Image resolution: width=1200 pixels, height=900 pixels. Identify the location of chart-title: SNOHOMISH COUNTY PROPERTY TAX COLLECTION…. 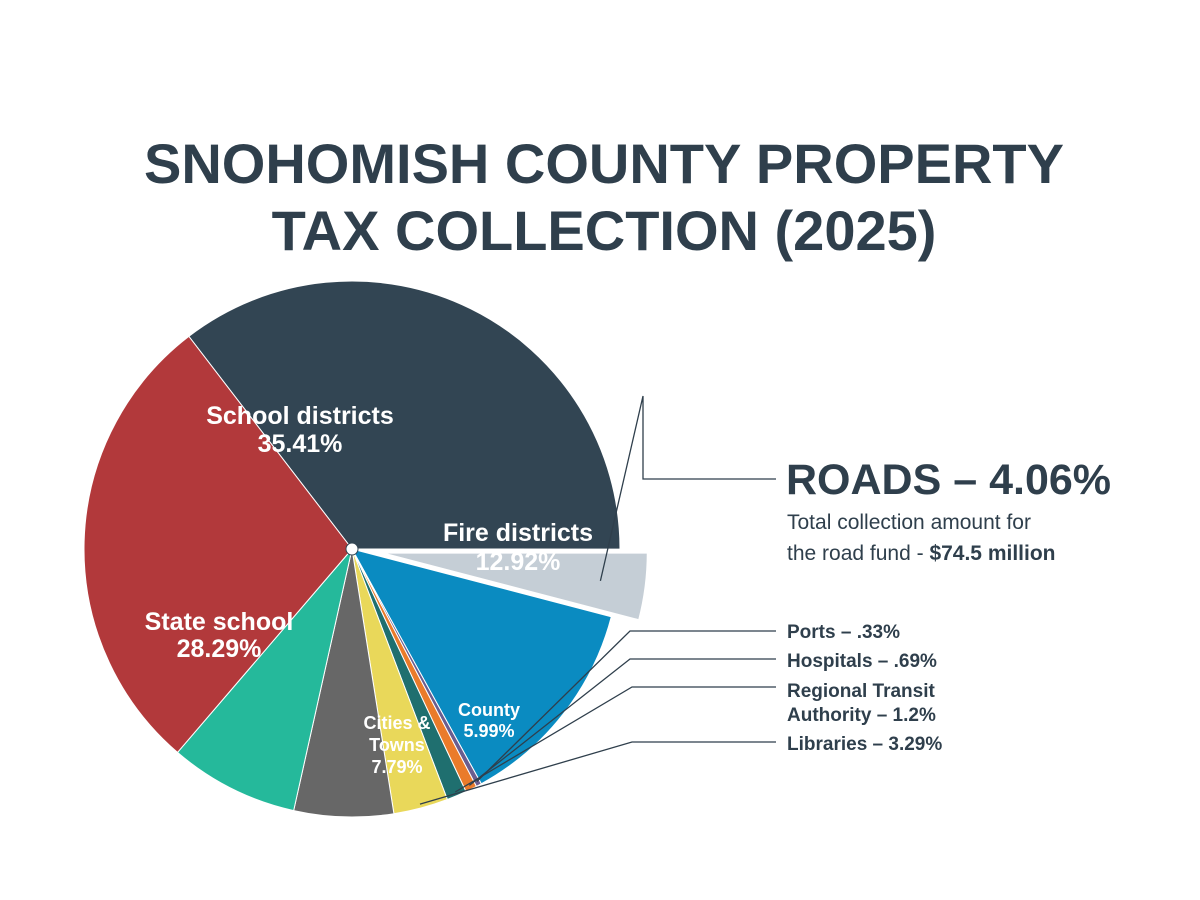
(604, 197).